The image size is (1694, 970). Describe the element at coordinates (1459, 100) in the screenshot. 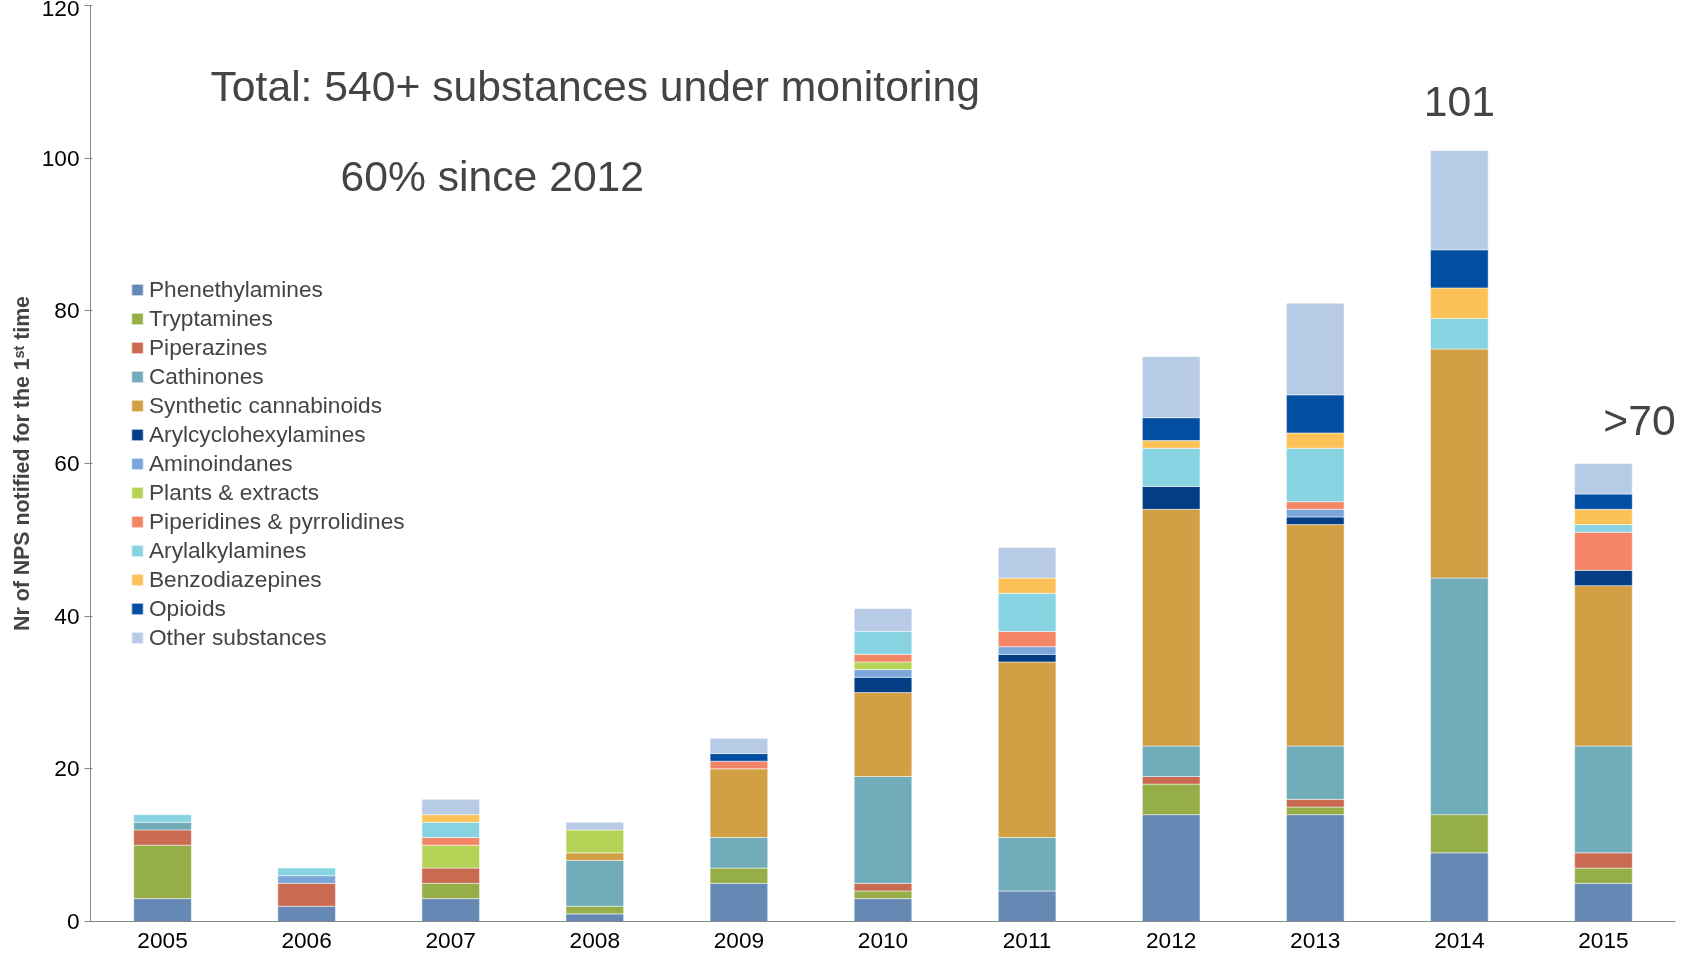

I see `annotation: 101` at that location.